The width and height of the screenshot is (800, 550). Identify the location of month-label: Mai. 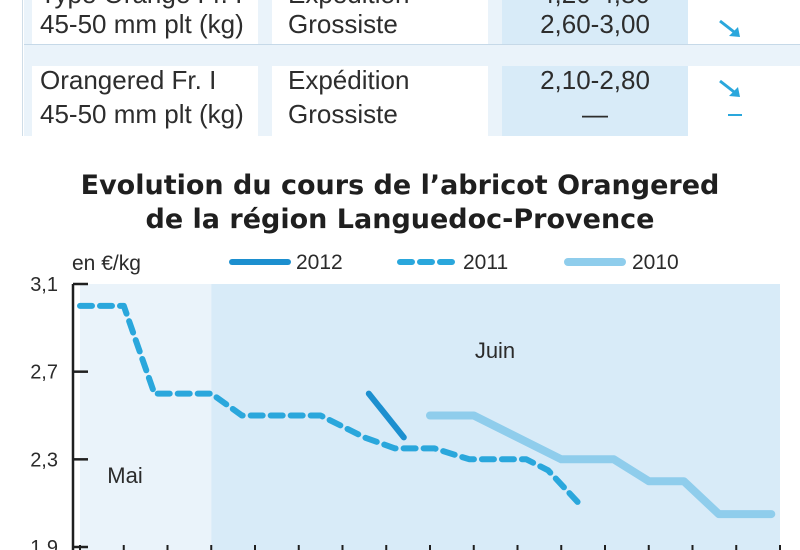
(124, 475).